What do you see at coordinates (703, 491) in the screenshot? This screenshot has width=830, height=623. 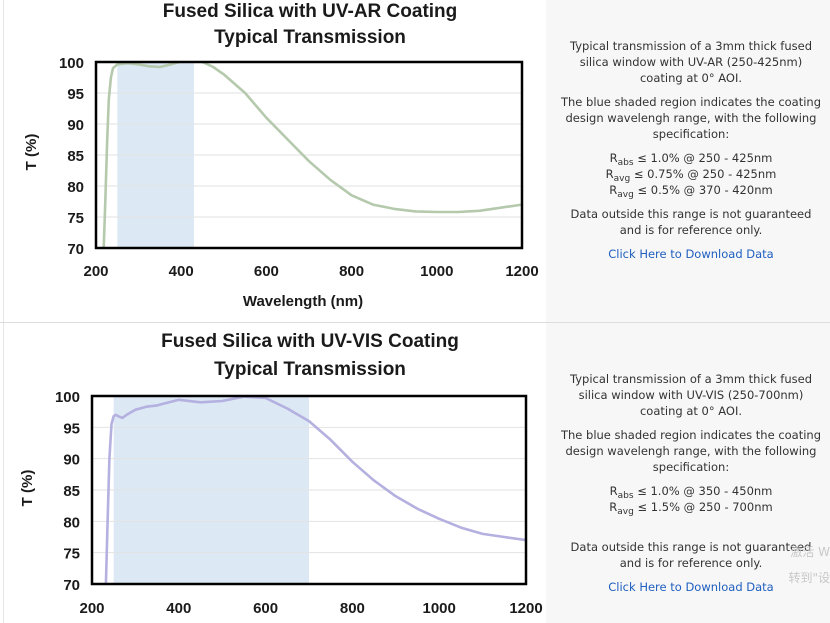 I see `spec-value: ≤ 1.0% @ 350 - 450nm` at bounding box center [703, 491].